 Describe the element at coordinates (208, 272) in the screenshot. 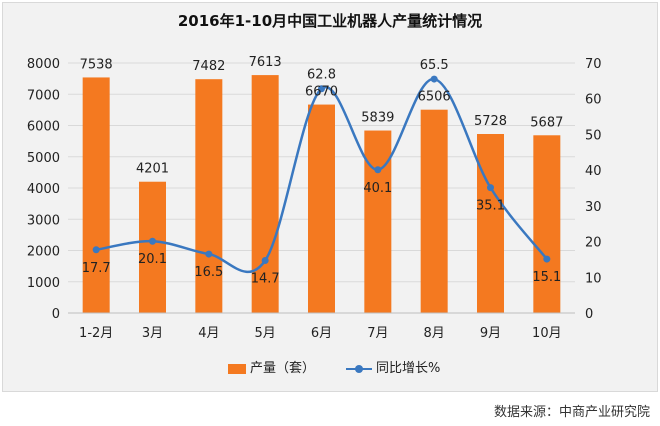

I see `growth-value-label: 16.5` at that location.